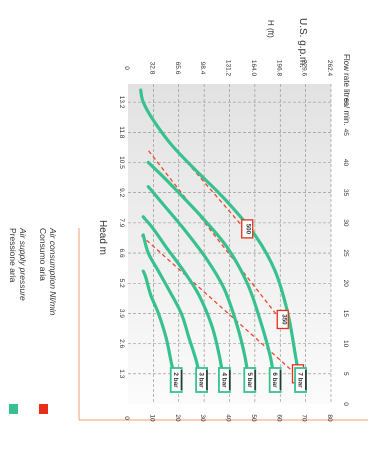 This screenshot has height=459, width=375. What do you see at coordinates (202, 418) in the screenshot?
I see `tick-label-head-30: 30` at bounding box center [202, 418].